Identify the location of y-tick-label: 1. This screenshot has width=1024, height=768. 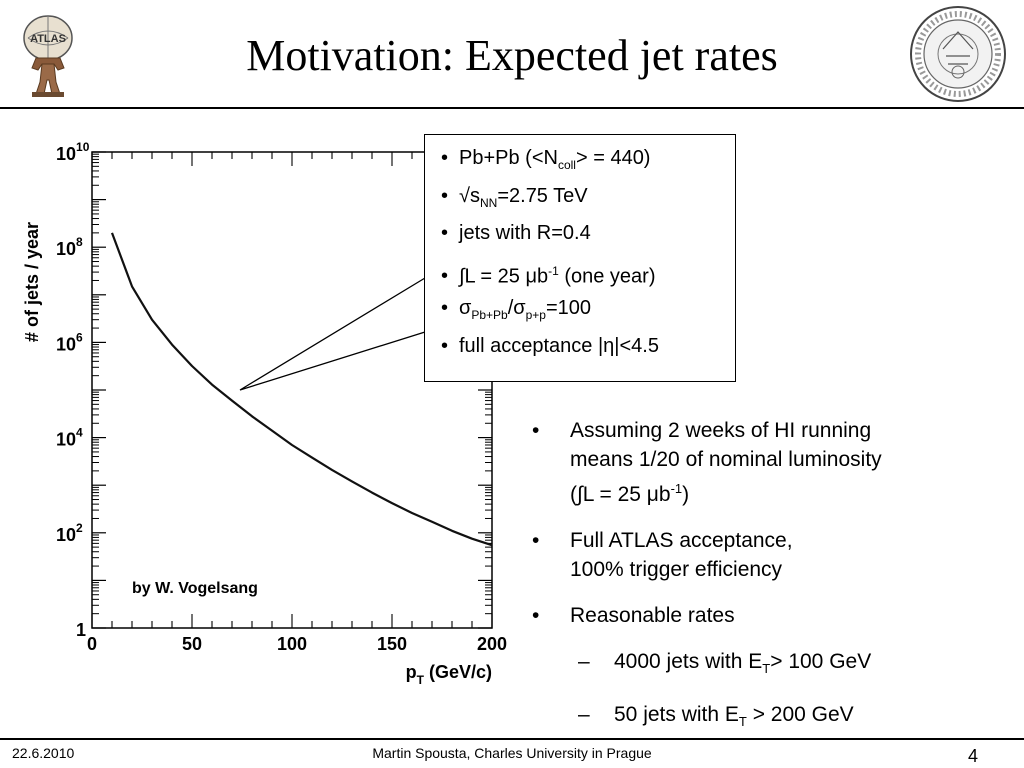
(81, 630).